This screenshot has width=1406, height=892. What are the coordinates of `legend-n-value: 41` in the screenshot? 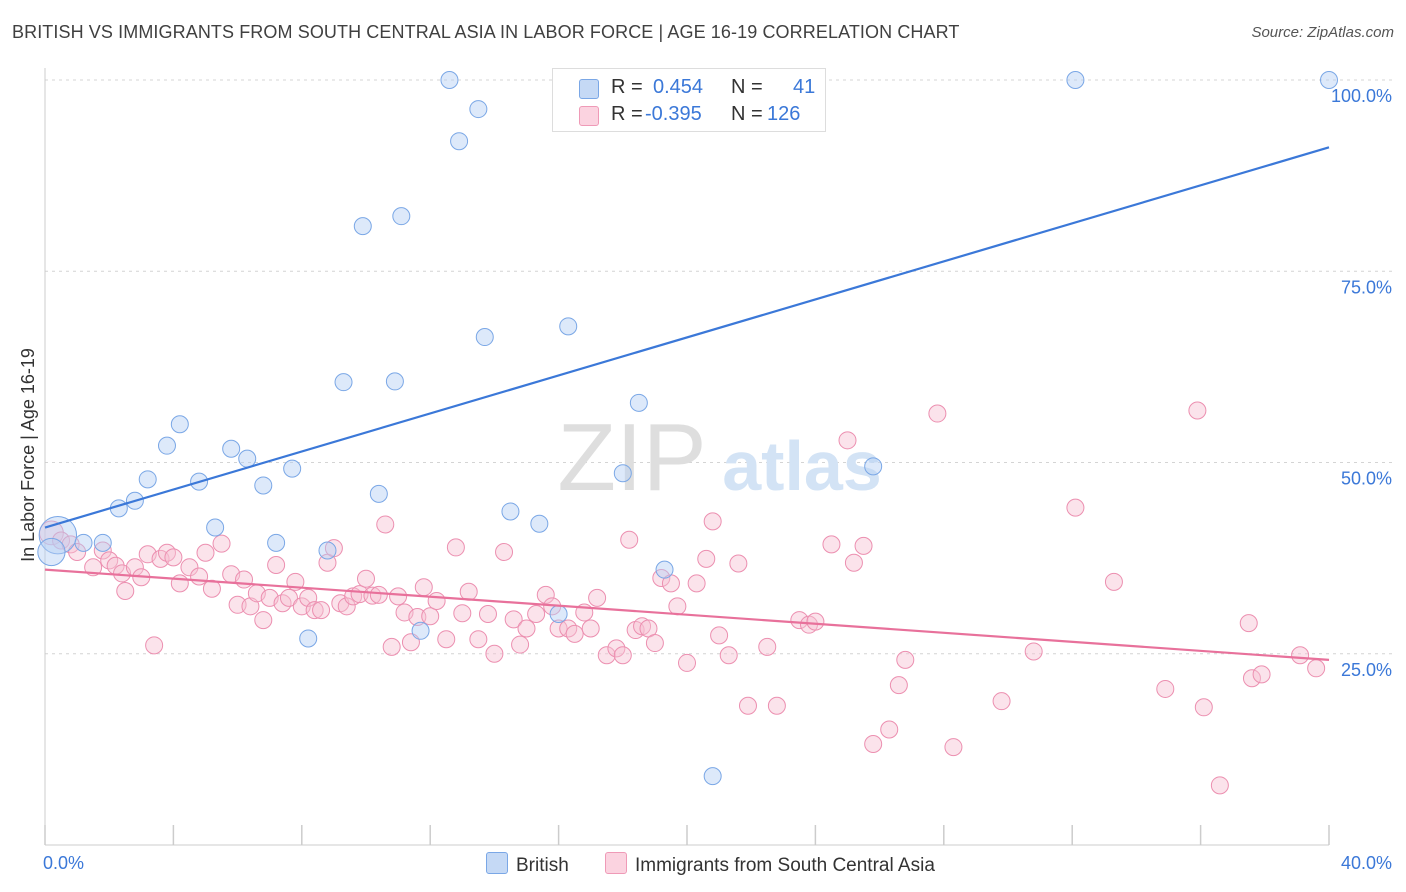 It's located at (804, 87).